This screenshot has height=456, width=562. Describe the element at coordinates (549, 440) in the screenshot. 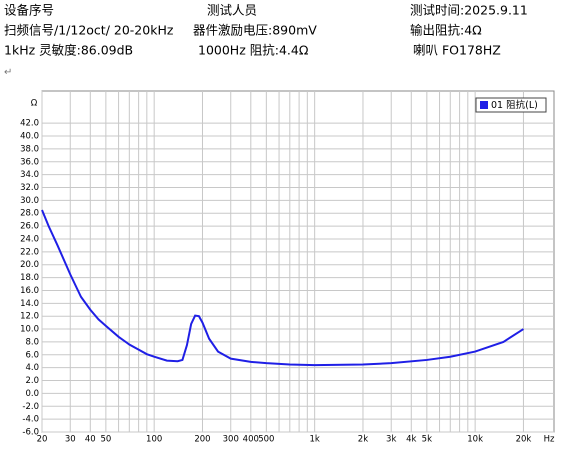

I see `x-unit: Hz` at that location.